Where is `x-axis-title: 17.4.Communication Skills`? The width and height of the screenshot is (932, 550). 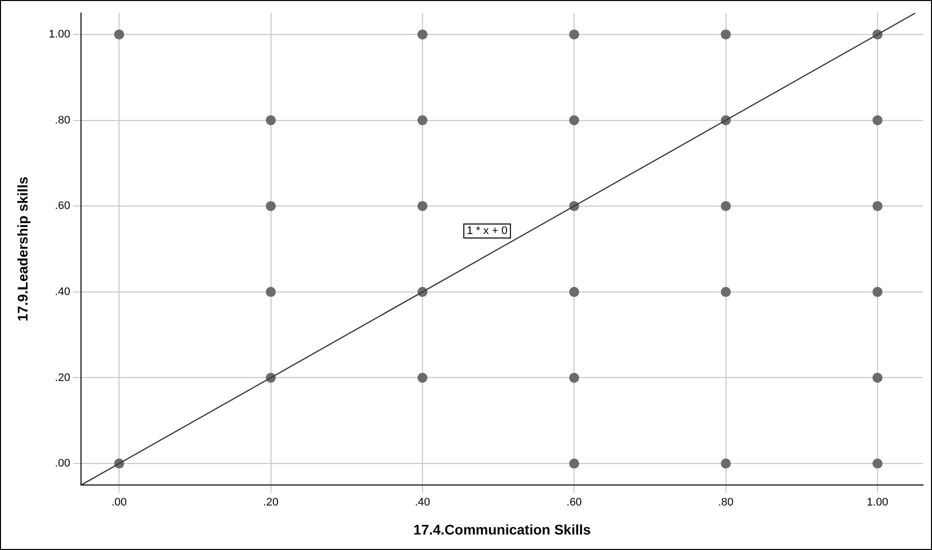
x-axis-title: 17.4.Communication Skills is located at coordinates (502, 529).